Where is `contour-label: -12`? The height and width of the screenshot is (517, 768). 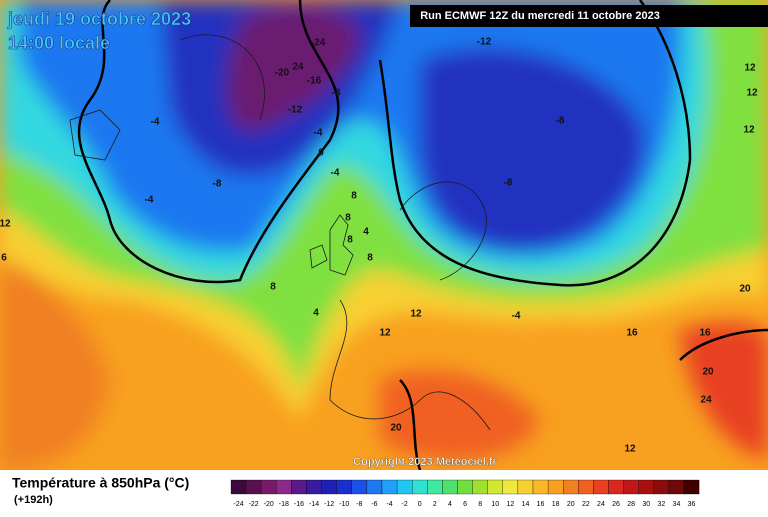 contour-label: -12 is located at coordinates (484, 42).